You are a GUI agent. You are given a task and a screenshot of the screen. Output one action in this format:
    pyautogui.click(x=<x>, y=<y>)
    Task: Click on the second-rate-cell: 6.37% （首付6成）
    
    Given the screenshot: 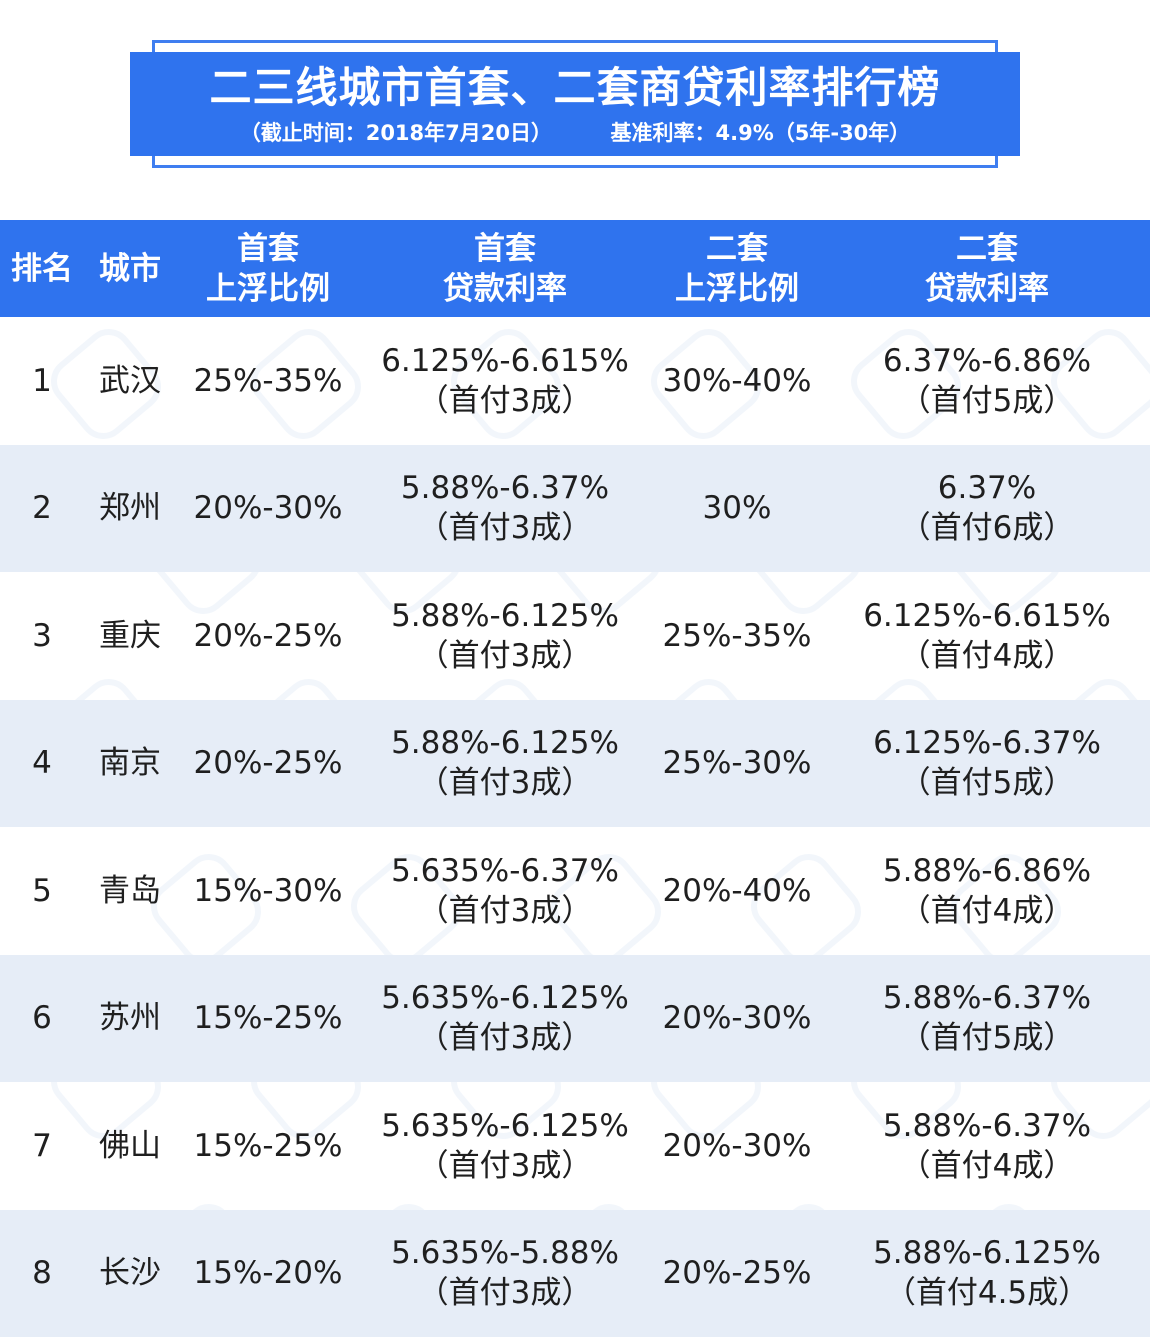 What is the action you would take?
    pyautogui.click(x=987, y=509)
    